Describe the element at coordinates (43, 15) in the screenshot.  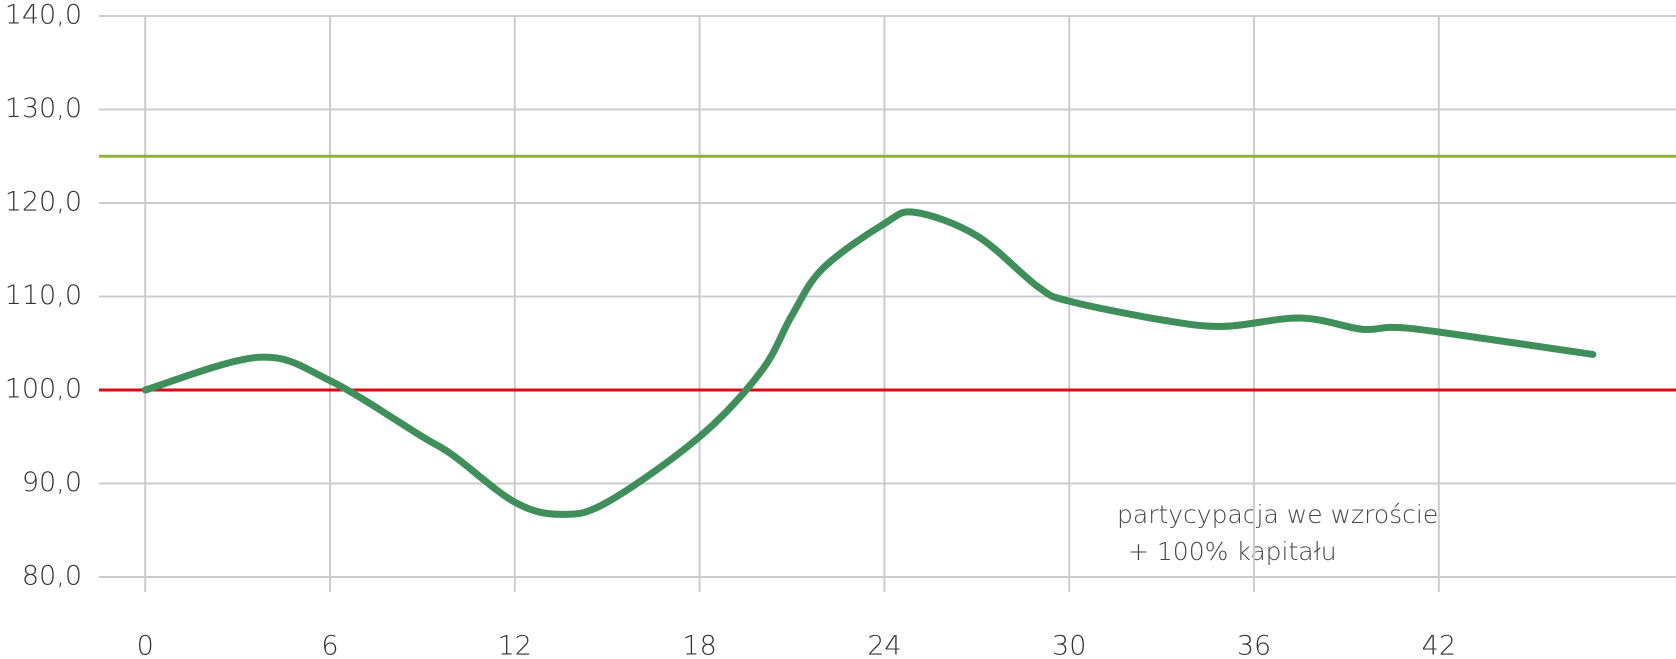
I see `y-tick-label: 140,0` at that location.